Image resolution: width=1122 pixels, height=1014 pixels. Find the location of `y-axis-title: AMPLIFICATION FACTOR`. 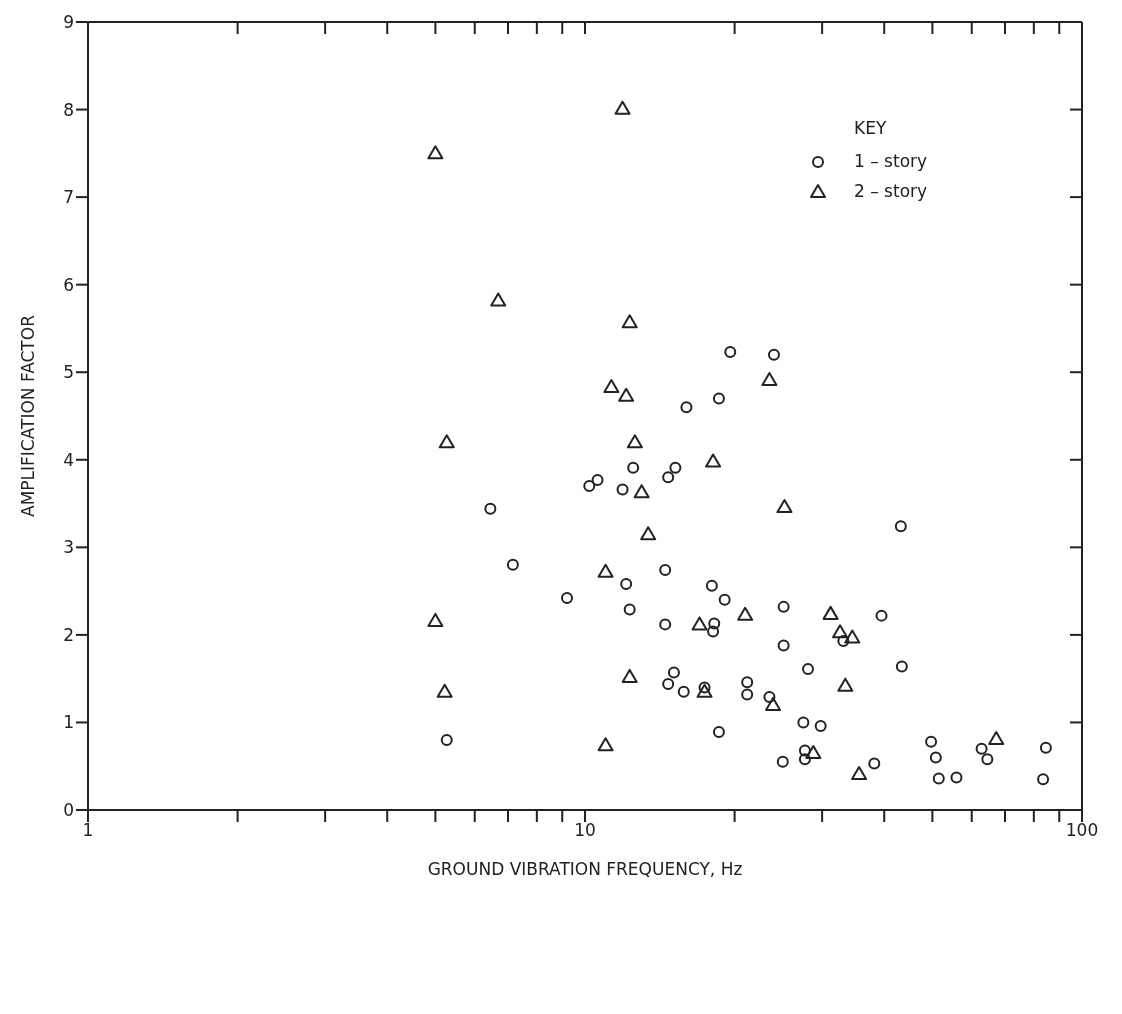

y-axis-title: AMPLIFICATION FACTOR is located at coordinates (28, 415).